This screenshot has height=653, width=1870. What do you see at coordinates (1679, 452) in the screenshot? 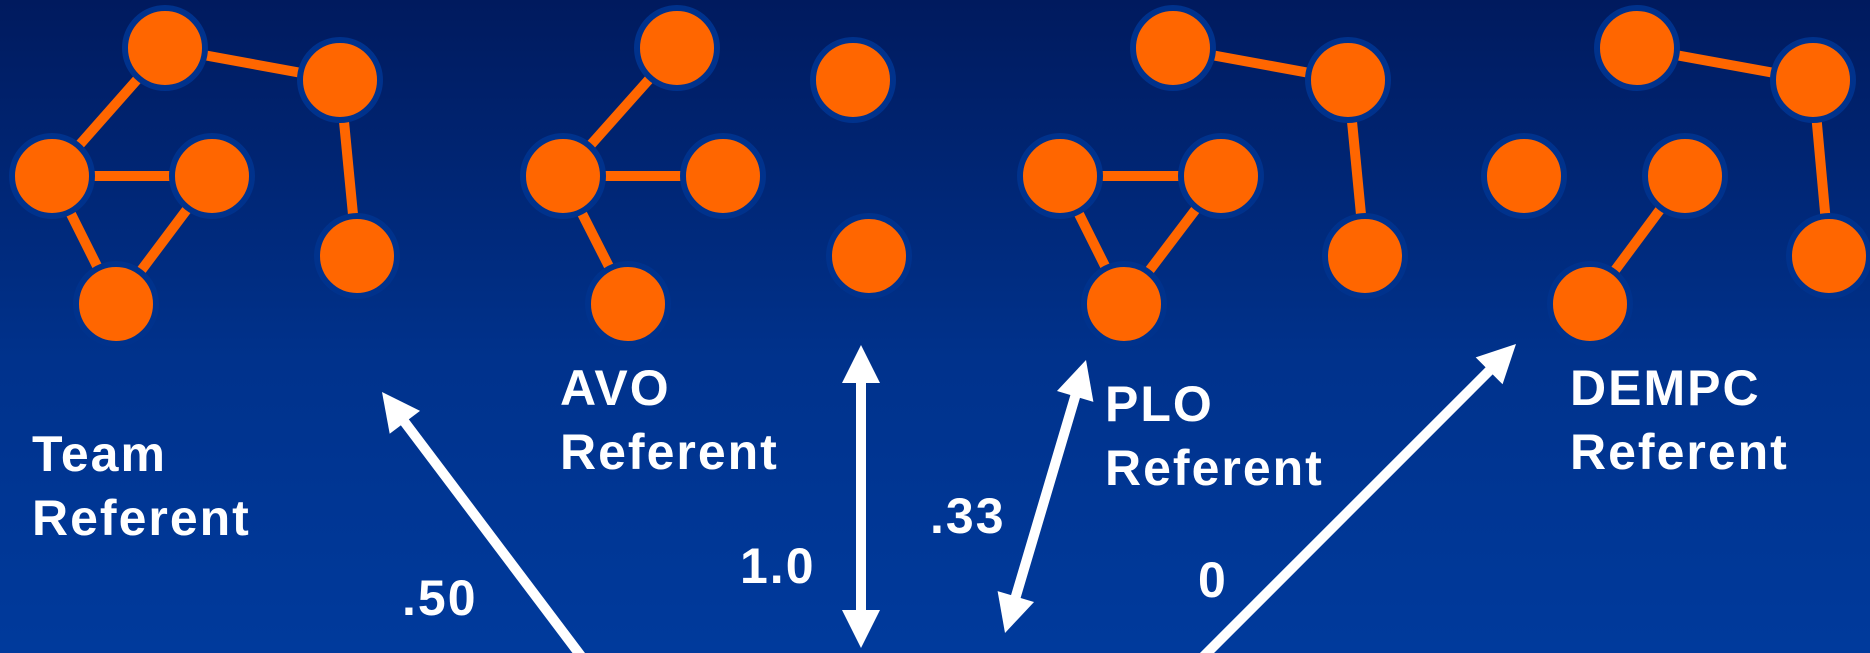
I see `dempc-referent-label-line2: Referent` at bounding box center [1679, 452].